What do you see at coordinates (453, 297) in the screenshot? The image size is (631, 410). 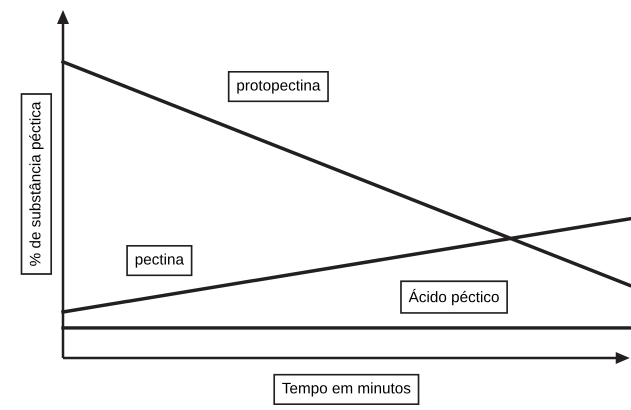 I see `series-label: Ácido péctico` at bounding box center [453, 297].